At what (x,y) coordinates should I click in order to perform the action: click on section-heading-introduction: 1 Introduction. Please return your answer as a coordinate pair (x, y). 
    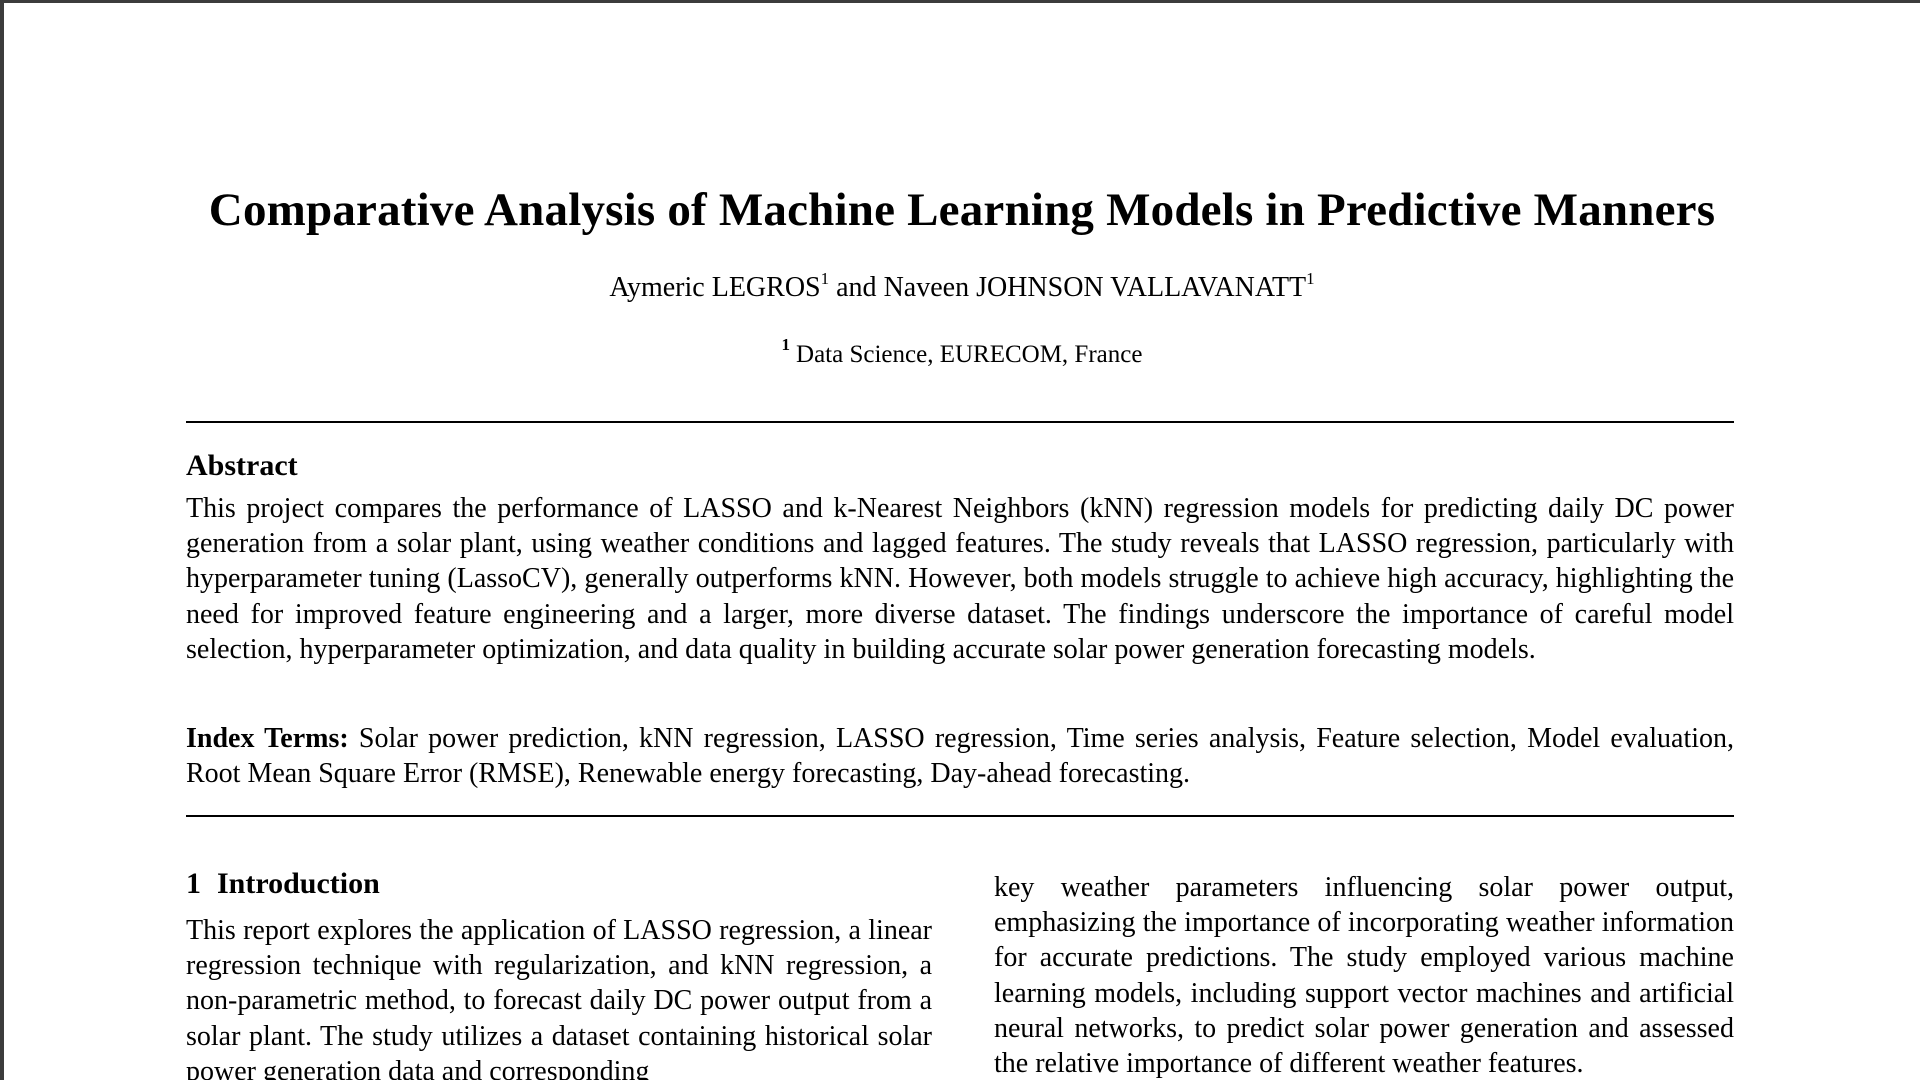
    Looking at the image, I should click on (283, 884).